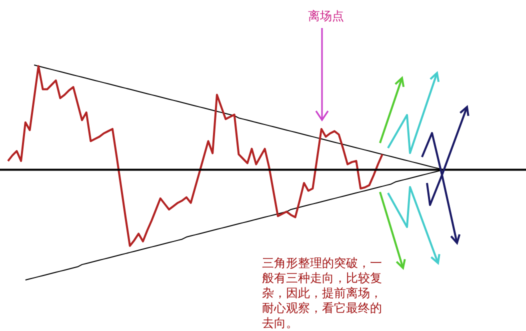 This screenshot has width=526, height=331. What do you see at coordinates (326, 16) in the screenshot?
I see `text: 离场点` at bounding box center [326, 16].